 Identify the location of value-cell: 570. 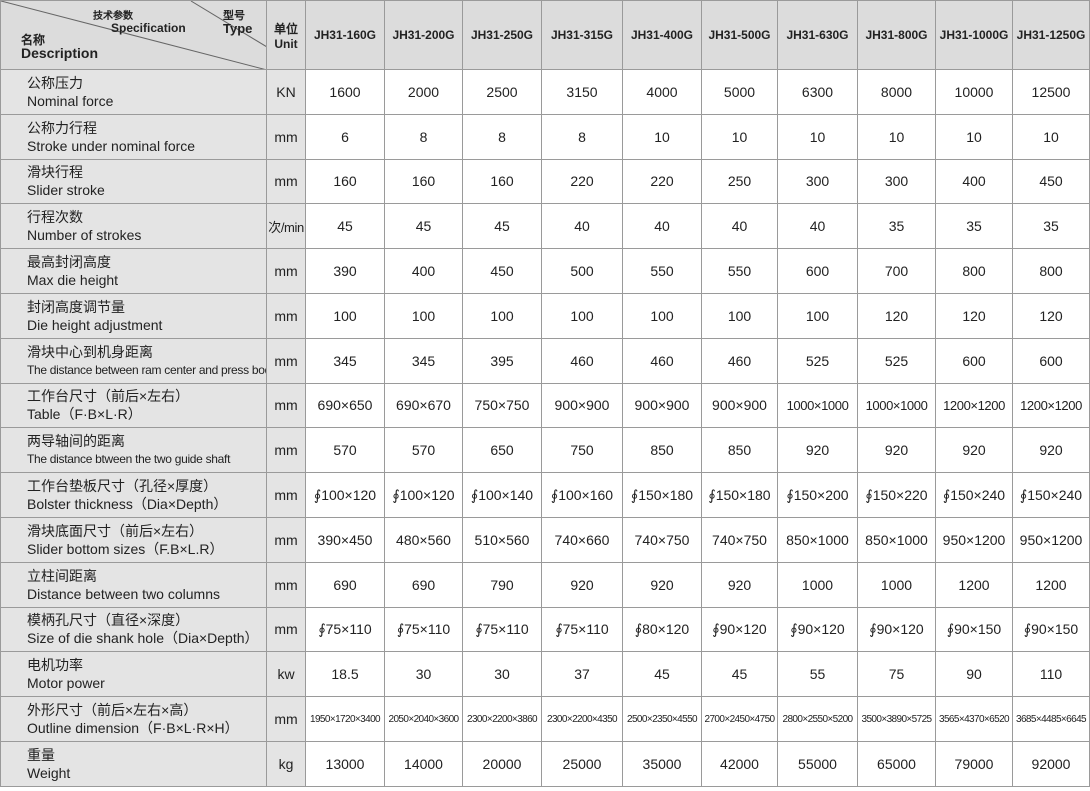
(345, 450).